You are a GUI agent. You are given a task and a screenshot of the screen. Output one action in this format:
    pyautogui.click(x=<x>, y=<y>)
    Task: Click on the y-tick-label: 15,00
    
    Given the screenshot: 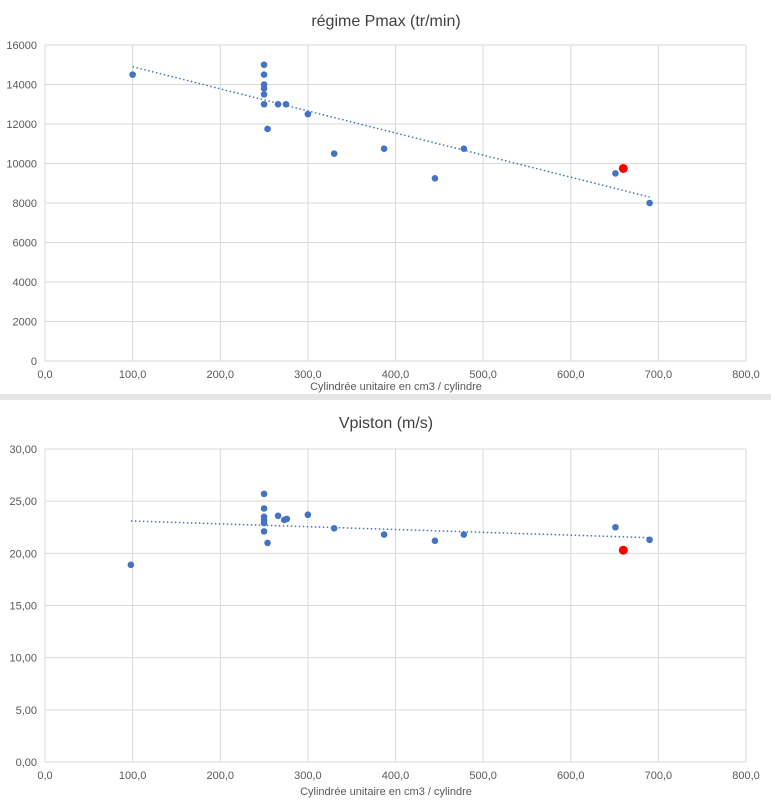 What is the action you would take?
    pyautogui.click(x=23, y=607)
    